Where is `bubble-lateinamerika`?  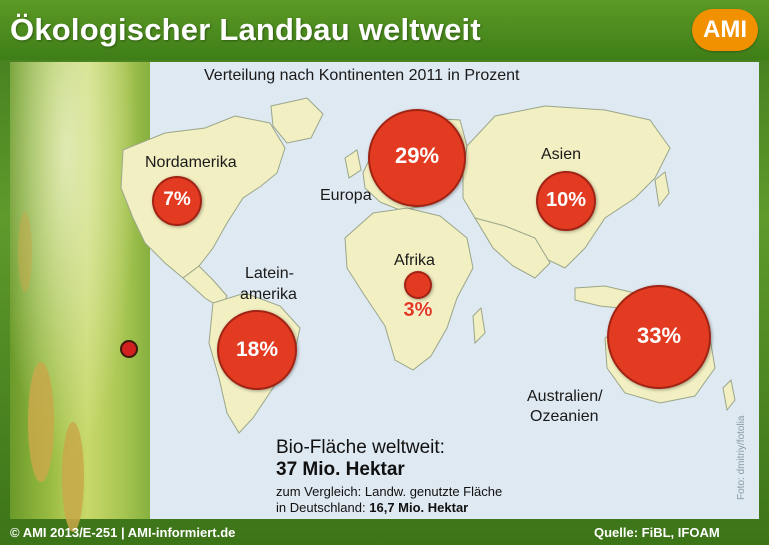
bubble-lateinamerika is located at coordinates (257, 350).